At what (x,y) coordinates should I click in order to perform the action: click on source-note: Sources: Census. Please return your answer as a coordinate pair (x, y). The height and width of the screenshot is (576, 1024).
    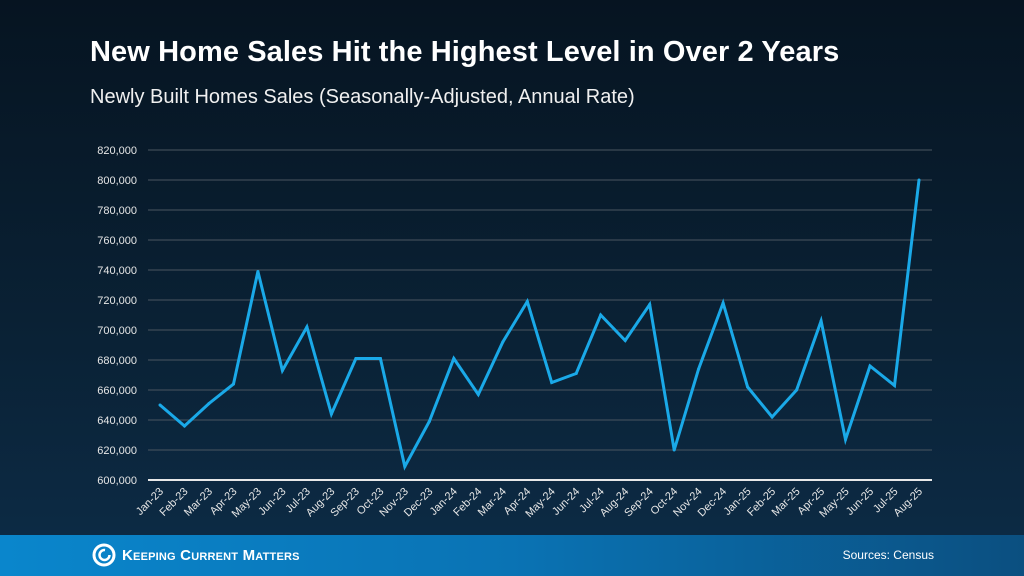
    Looking at the image, I should click on (888, 555).